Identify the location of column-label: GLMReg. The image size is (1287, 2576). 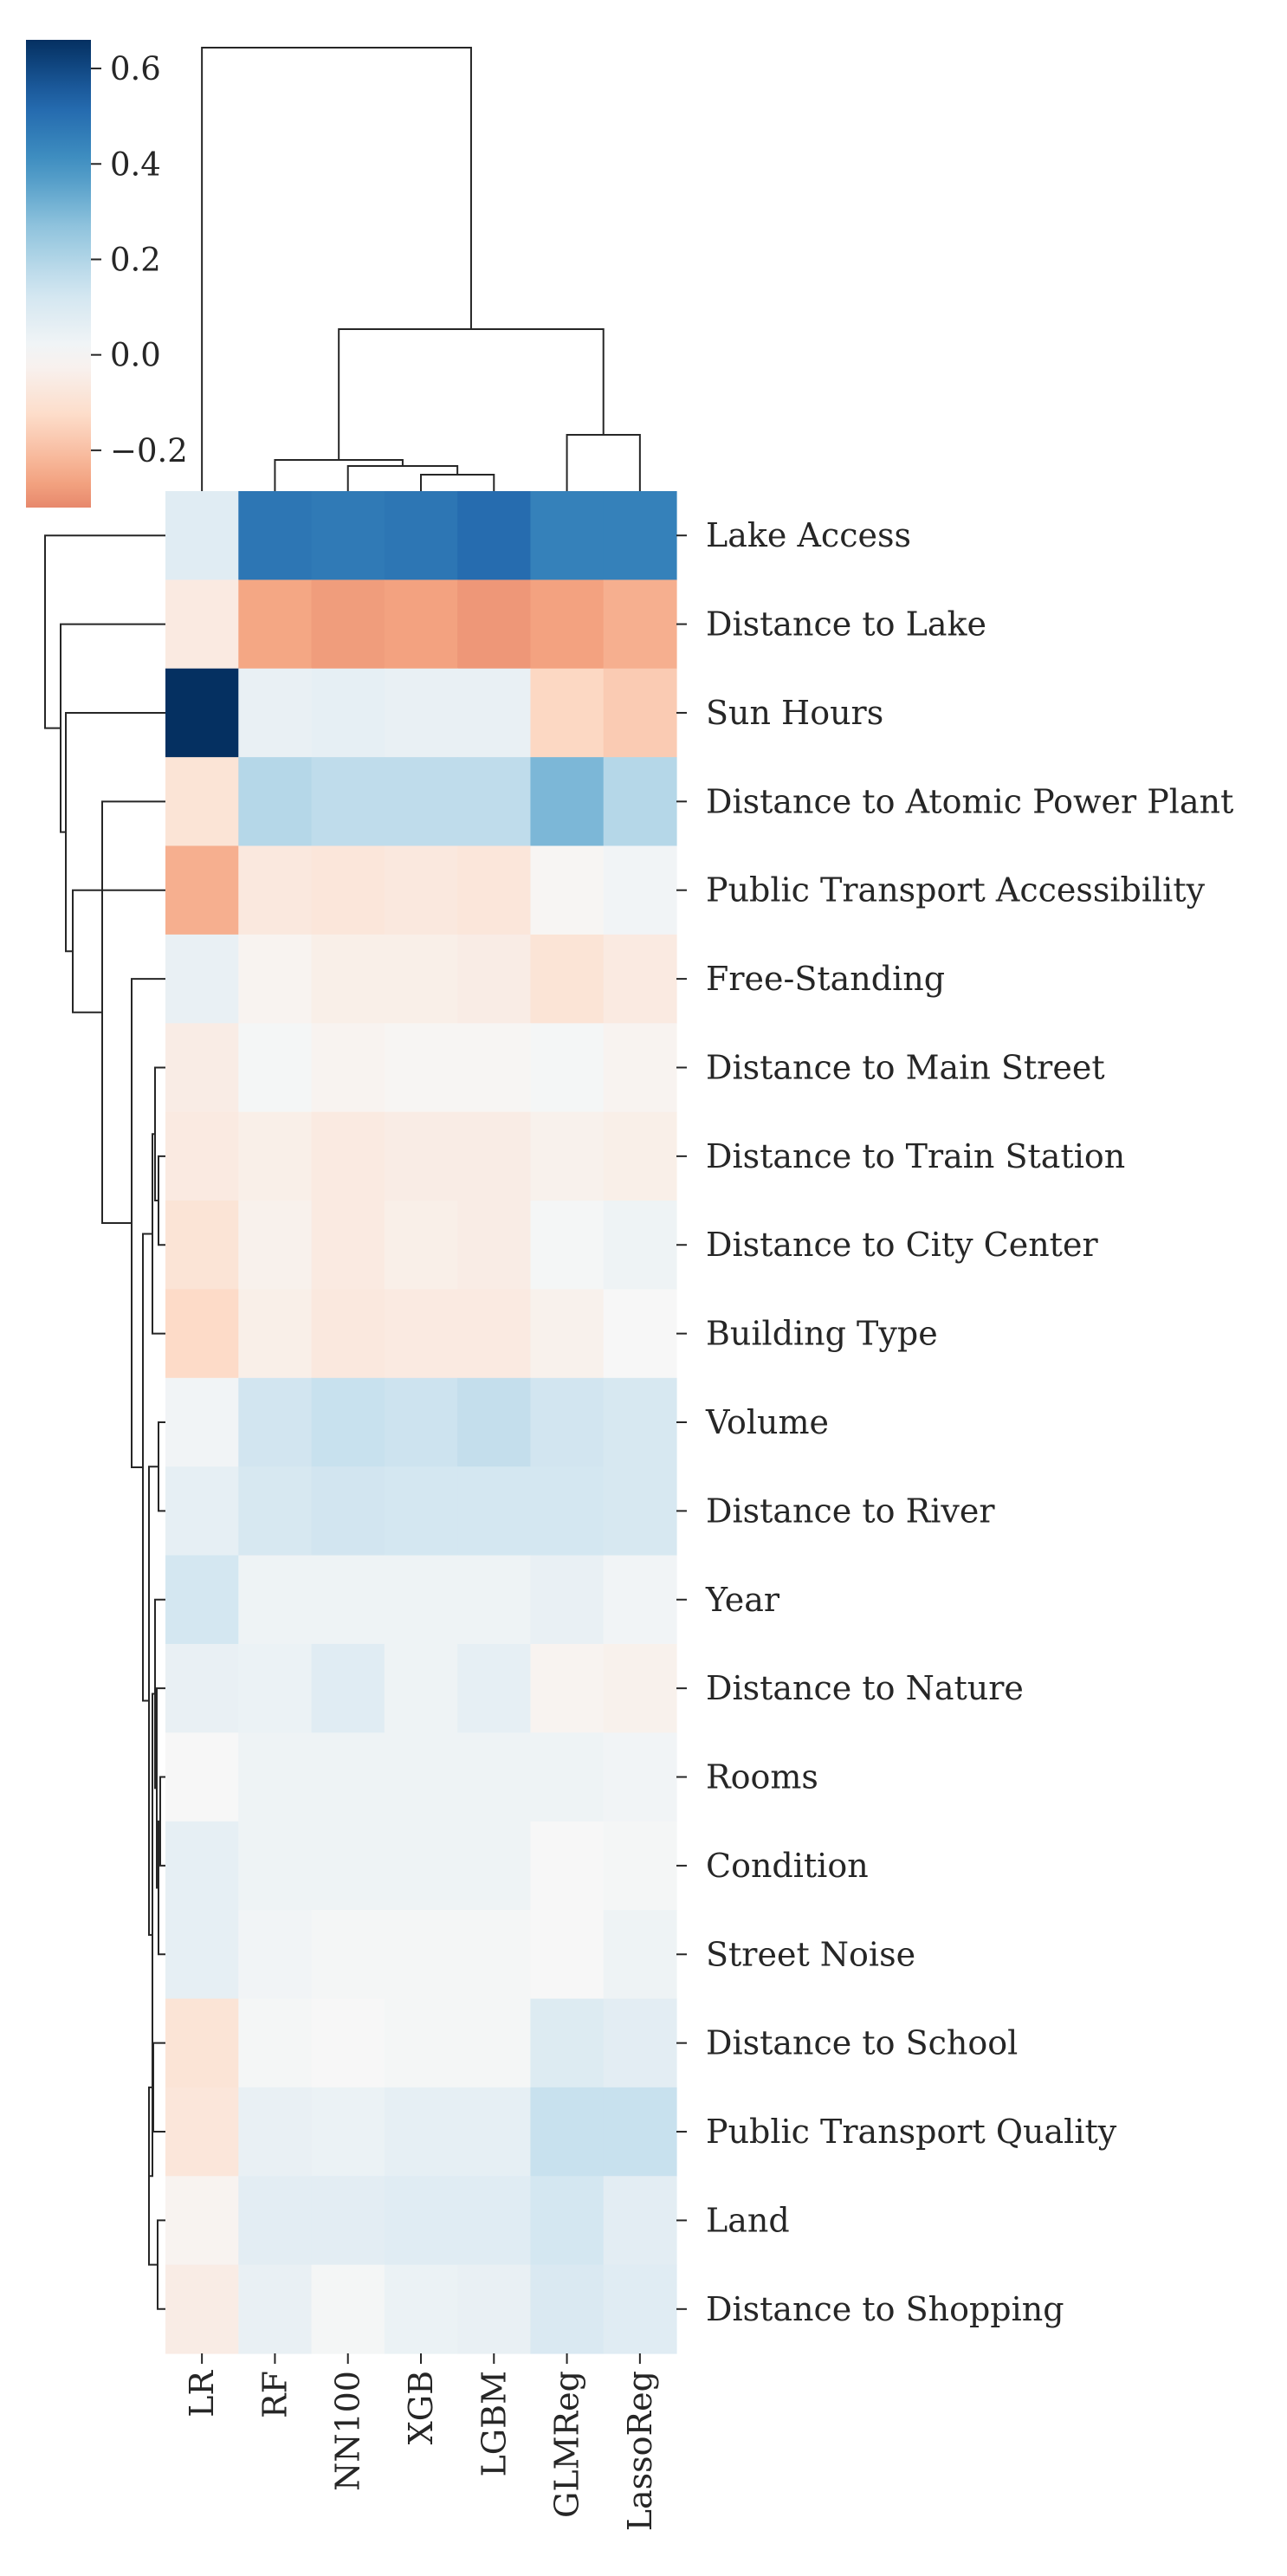
(567, 2444).